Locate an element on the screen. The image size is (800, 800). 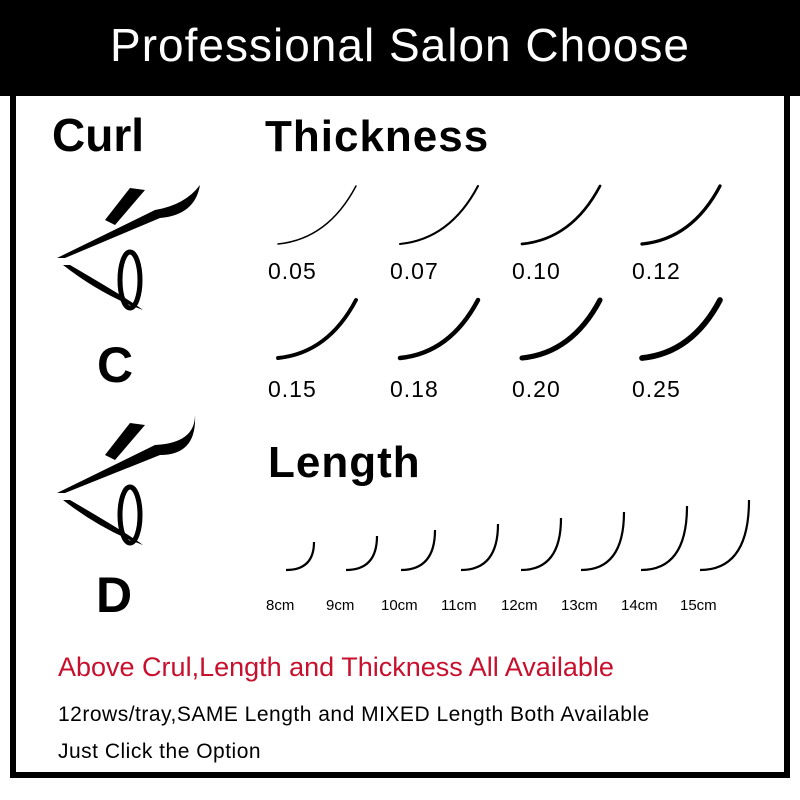
thickness-lash-0.07 is located at coordinates (439, 215).